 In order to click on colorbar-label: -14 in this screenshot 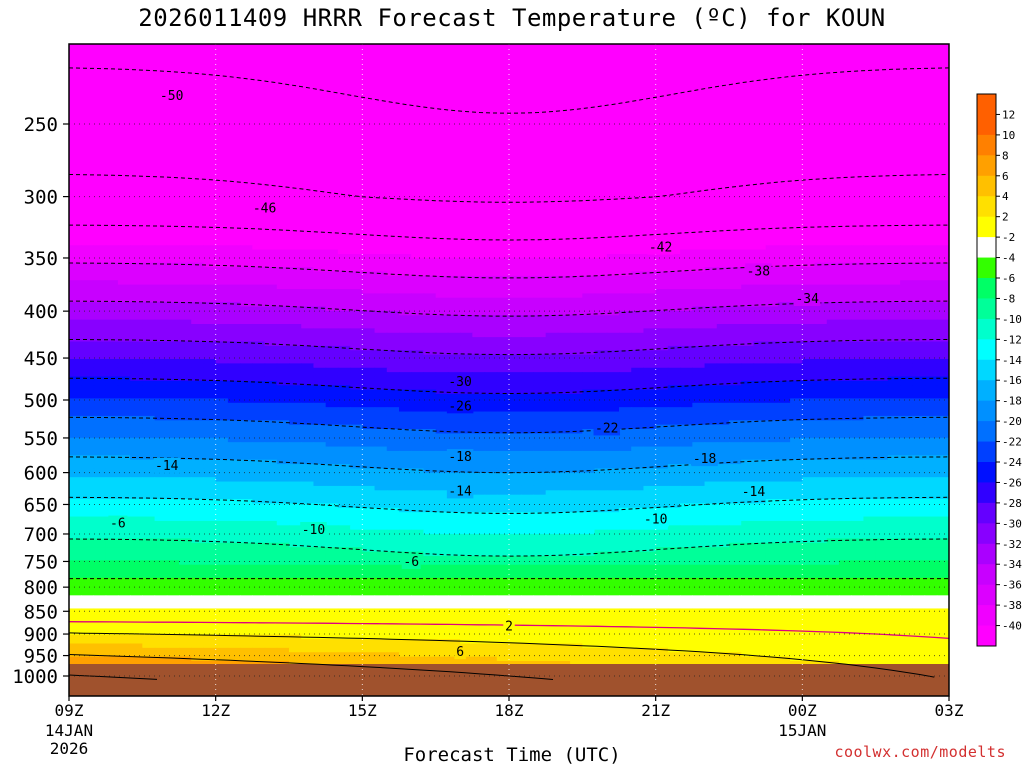, I will do `click(1012, 360)`.